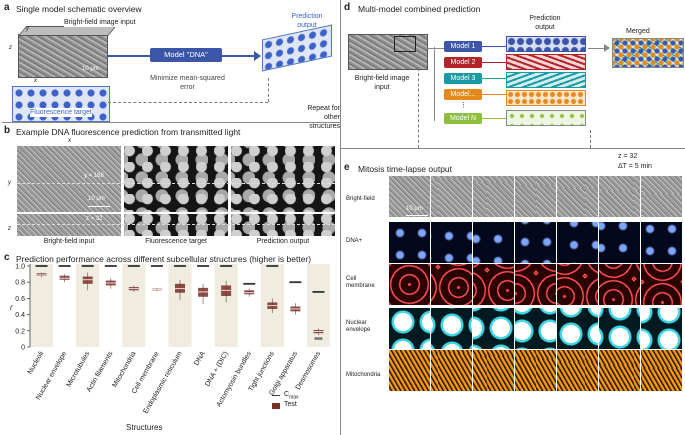 The image size is (685, 435). What do you see at coordinates (176, 225) in the screenshot?
I see `b-fluorescence-xz` at bounding box center [176, 225].